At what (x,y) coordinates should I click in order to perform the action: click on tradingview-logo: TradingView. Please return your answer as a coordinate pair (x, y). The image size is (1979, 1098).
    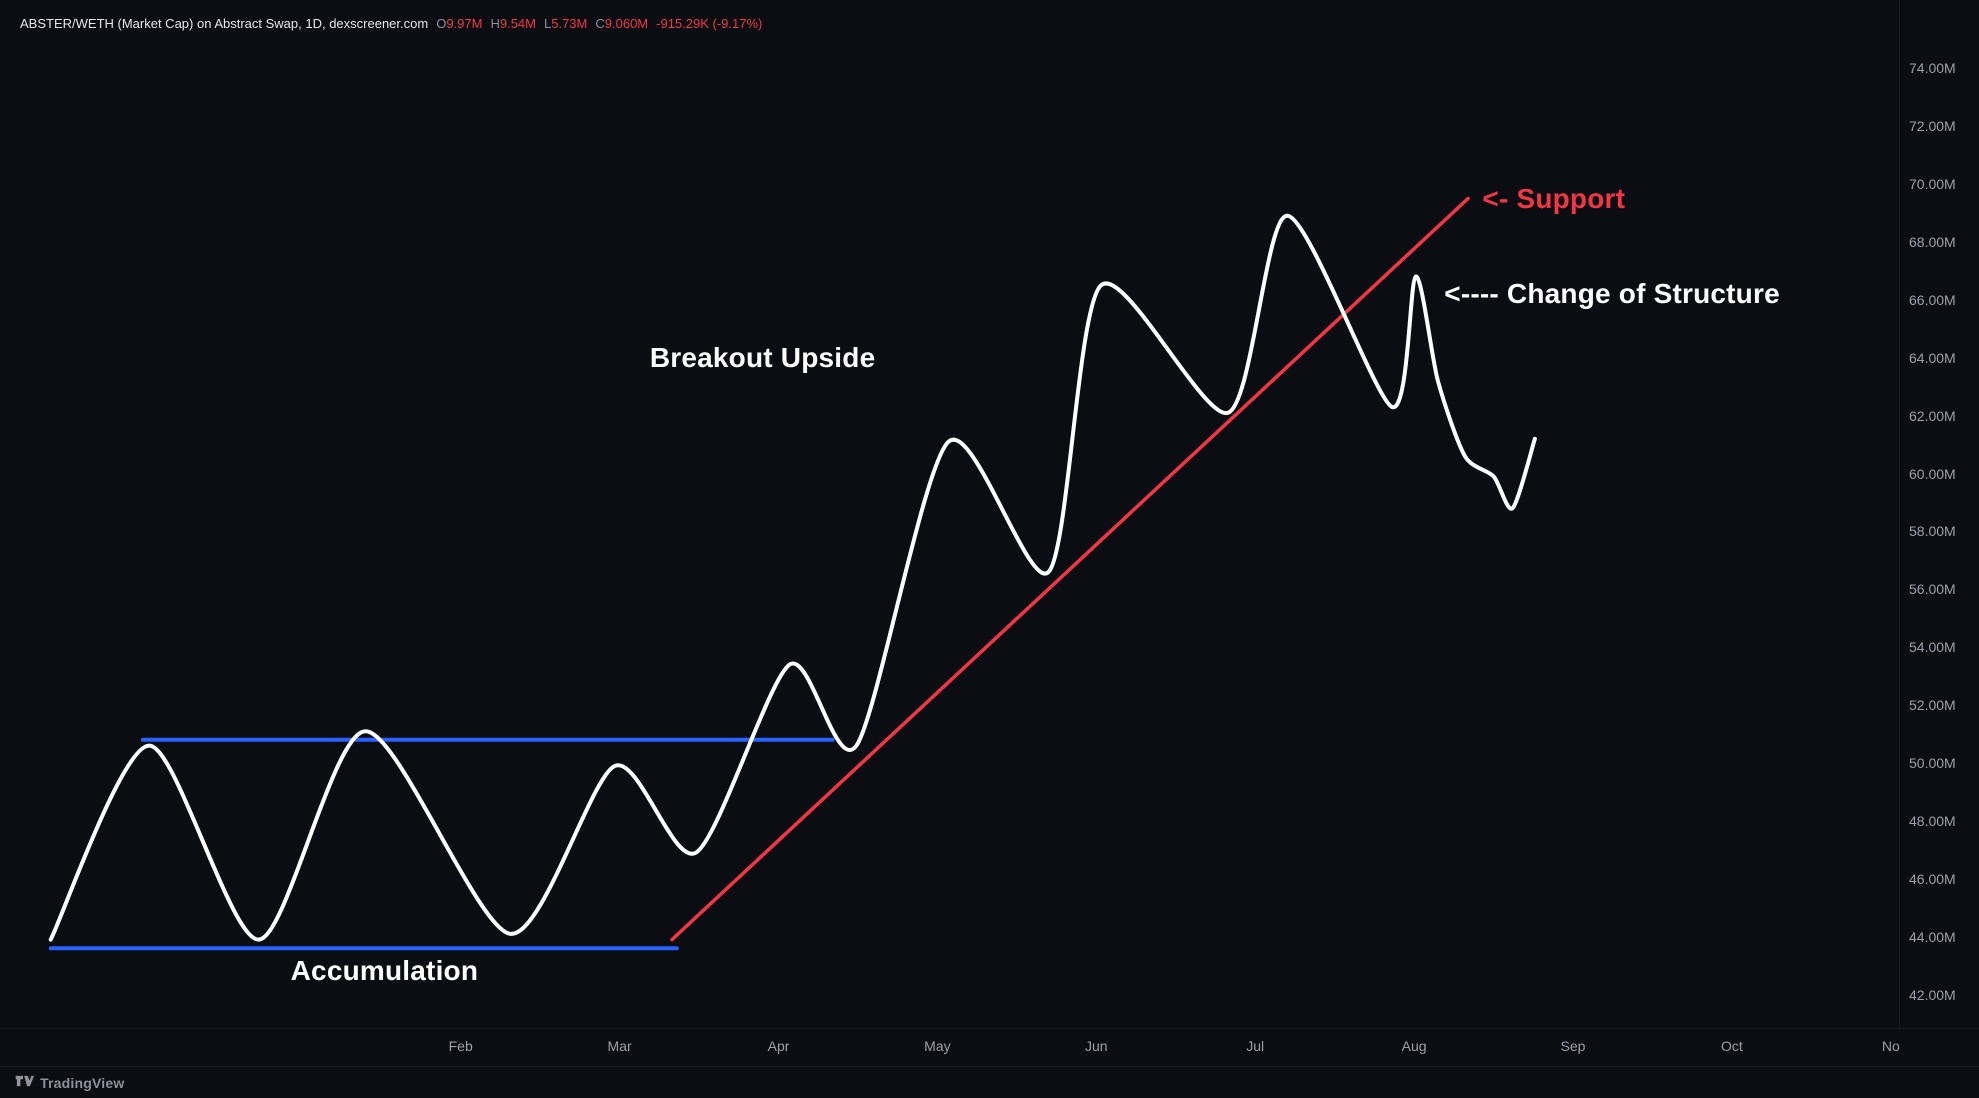
    Looking at the image, I should click on (69, 1083).